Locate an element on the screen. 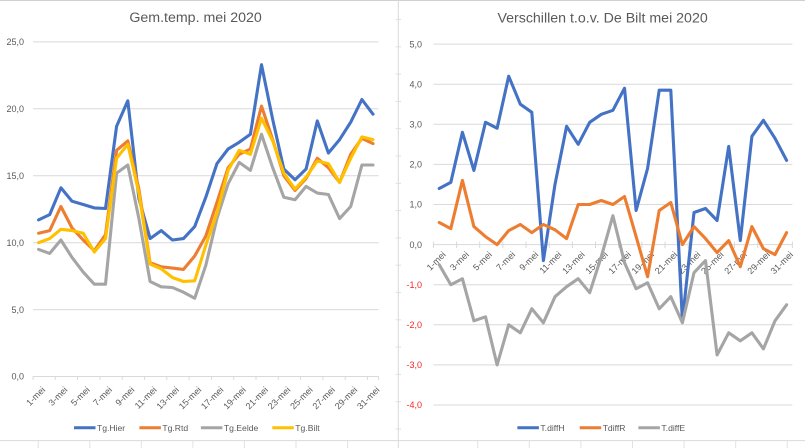 Image resolution: width=805 pixels, height=448 pixels. svg-text: 1,0 is located at coordinates (415, 205).